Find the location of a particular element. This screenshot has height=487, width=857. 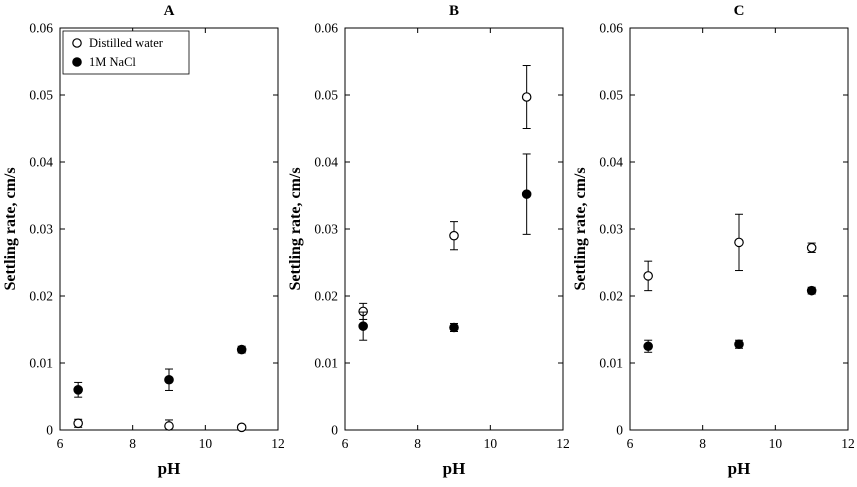

panel-title: B is located at coordinates (454, 11).